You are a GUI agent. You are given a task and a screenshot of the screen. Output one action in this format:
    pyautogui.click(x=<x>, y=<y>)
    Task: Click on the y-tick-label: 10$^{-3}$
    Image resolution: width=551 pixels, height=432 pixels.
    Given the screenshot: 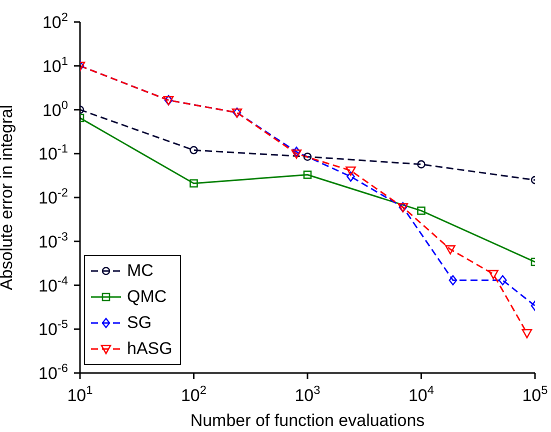 What is the action you would take?
    pyautogui.click(x=53, y=240)
    